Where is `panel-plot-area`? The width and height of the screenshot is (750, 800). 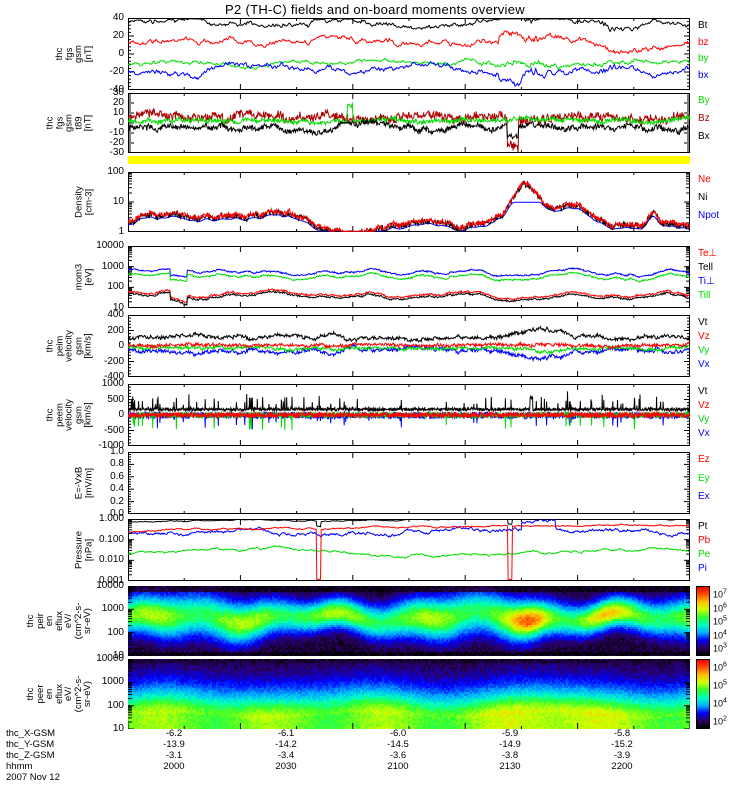 panel-plot-area is located at coordinates (409, 277).